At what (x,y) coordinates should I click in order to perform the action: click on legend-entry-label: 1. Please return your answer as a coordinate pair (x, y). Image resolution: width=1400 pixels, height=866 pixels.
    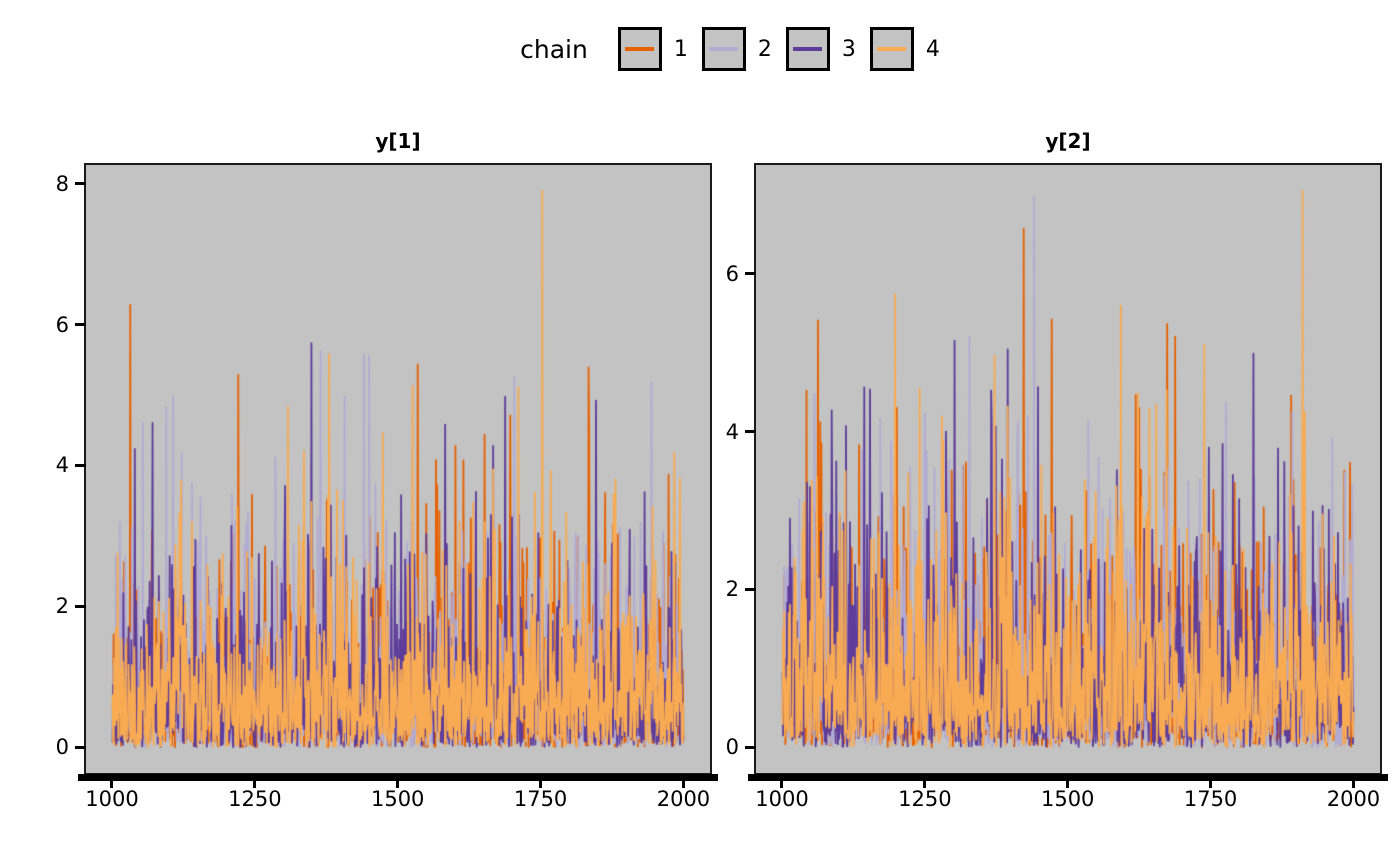
    Looking at the image, I should click on (680, 49).